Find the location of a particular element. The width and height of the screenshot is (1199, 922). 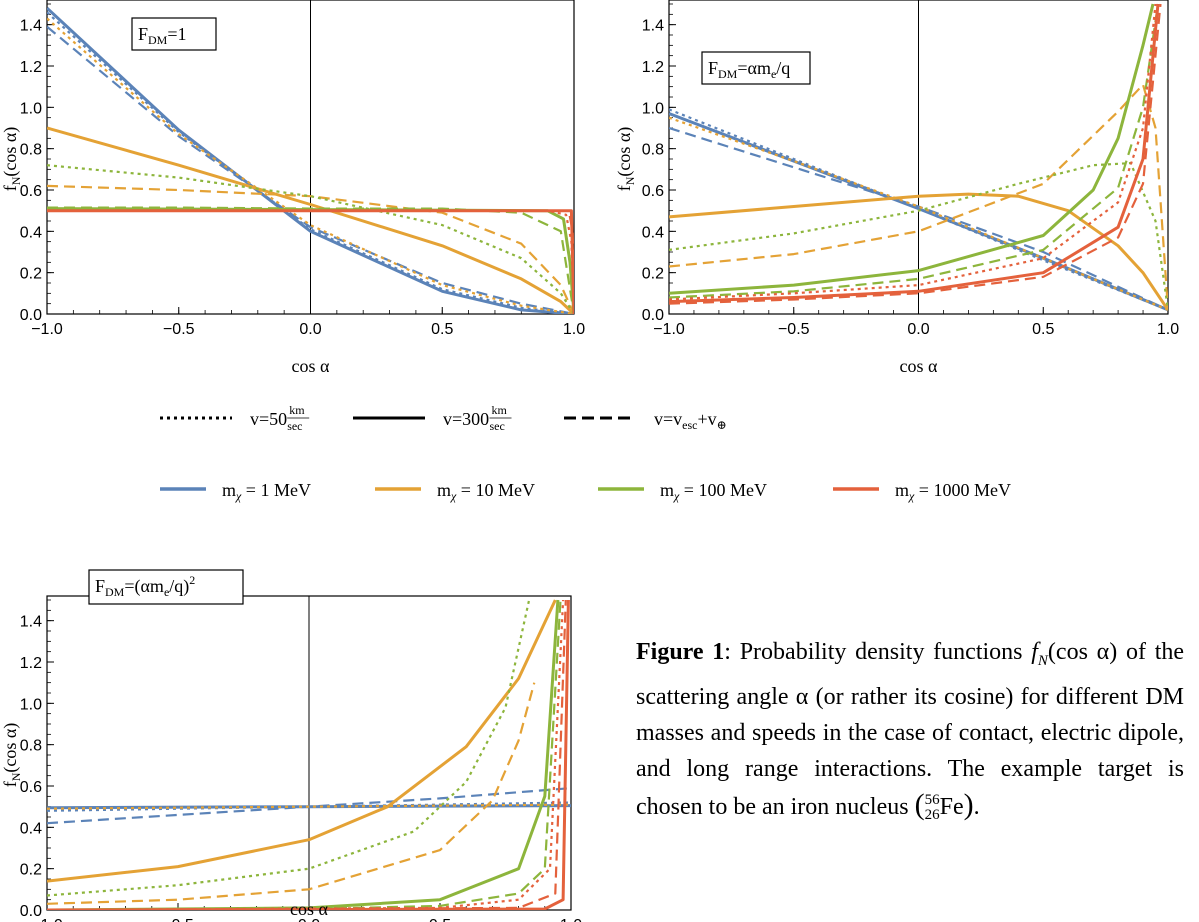

caption-text-c: . is located at coordinates (976, 806).